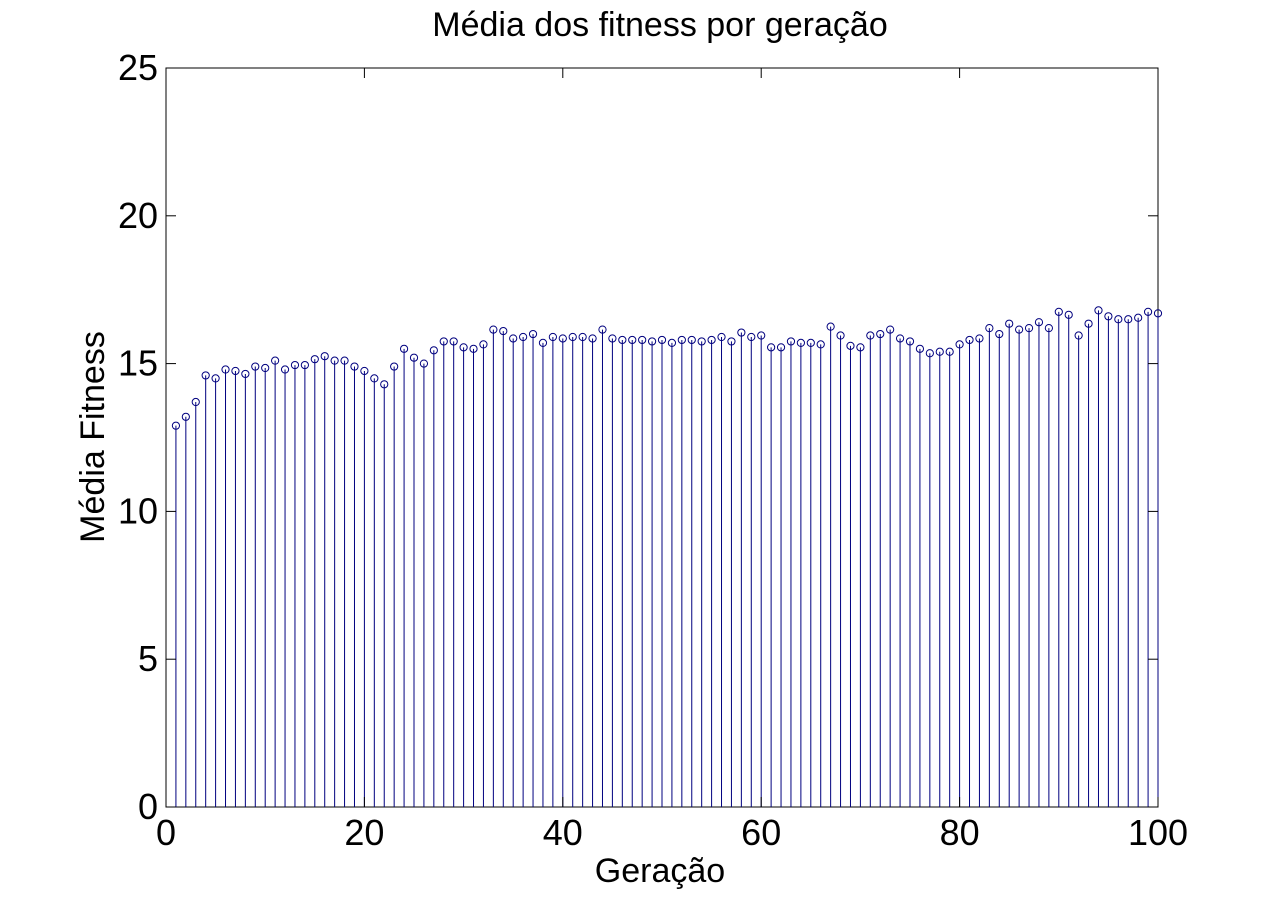  I want to click on y-axis-label: Média Fitness, so click(93, 437).